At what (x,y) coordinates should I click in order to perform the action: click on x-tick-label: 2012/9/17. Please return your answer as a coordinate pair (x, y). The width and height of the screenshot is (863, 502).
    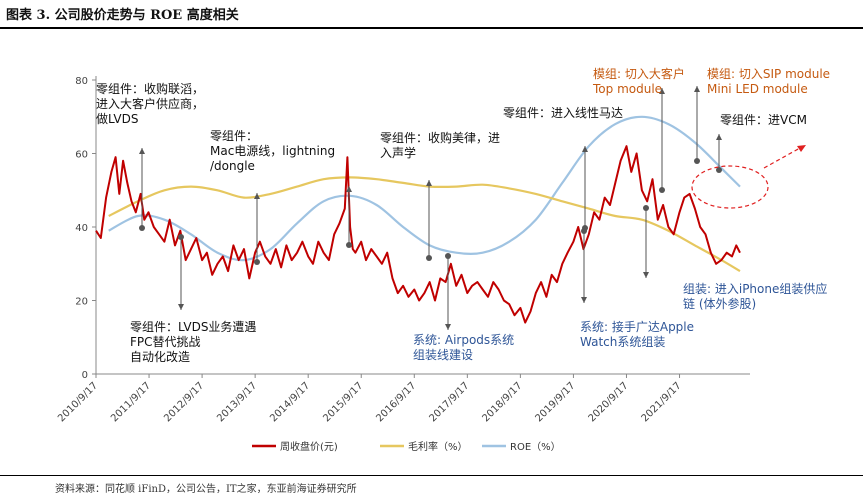
    Looking at the image, I should click on (184, 402).